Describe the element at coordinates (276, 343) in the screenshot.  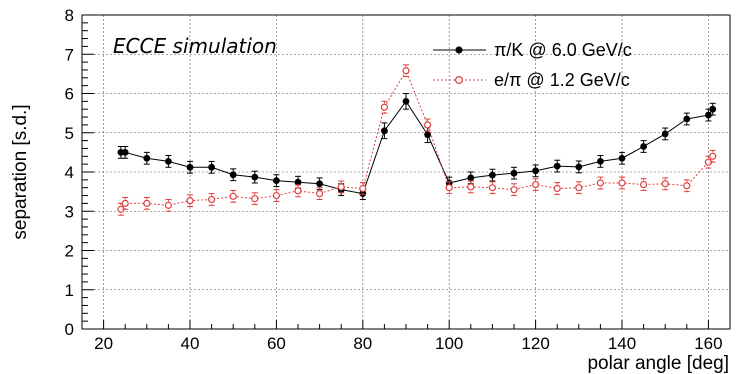
I see `x-tick-label: 60` at that location.